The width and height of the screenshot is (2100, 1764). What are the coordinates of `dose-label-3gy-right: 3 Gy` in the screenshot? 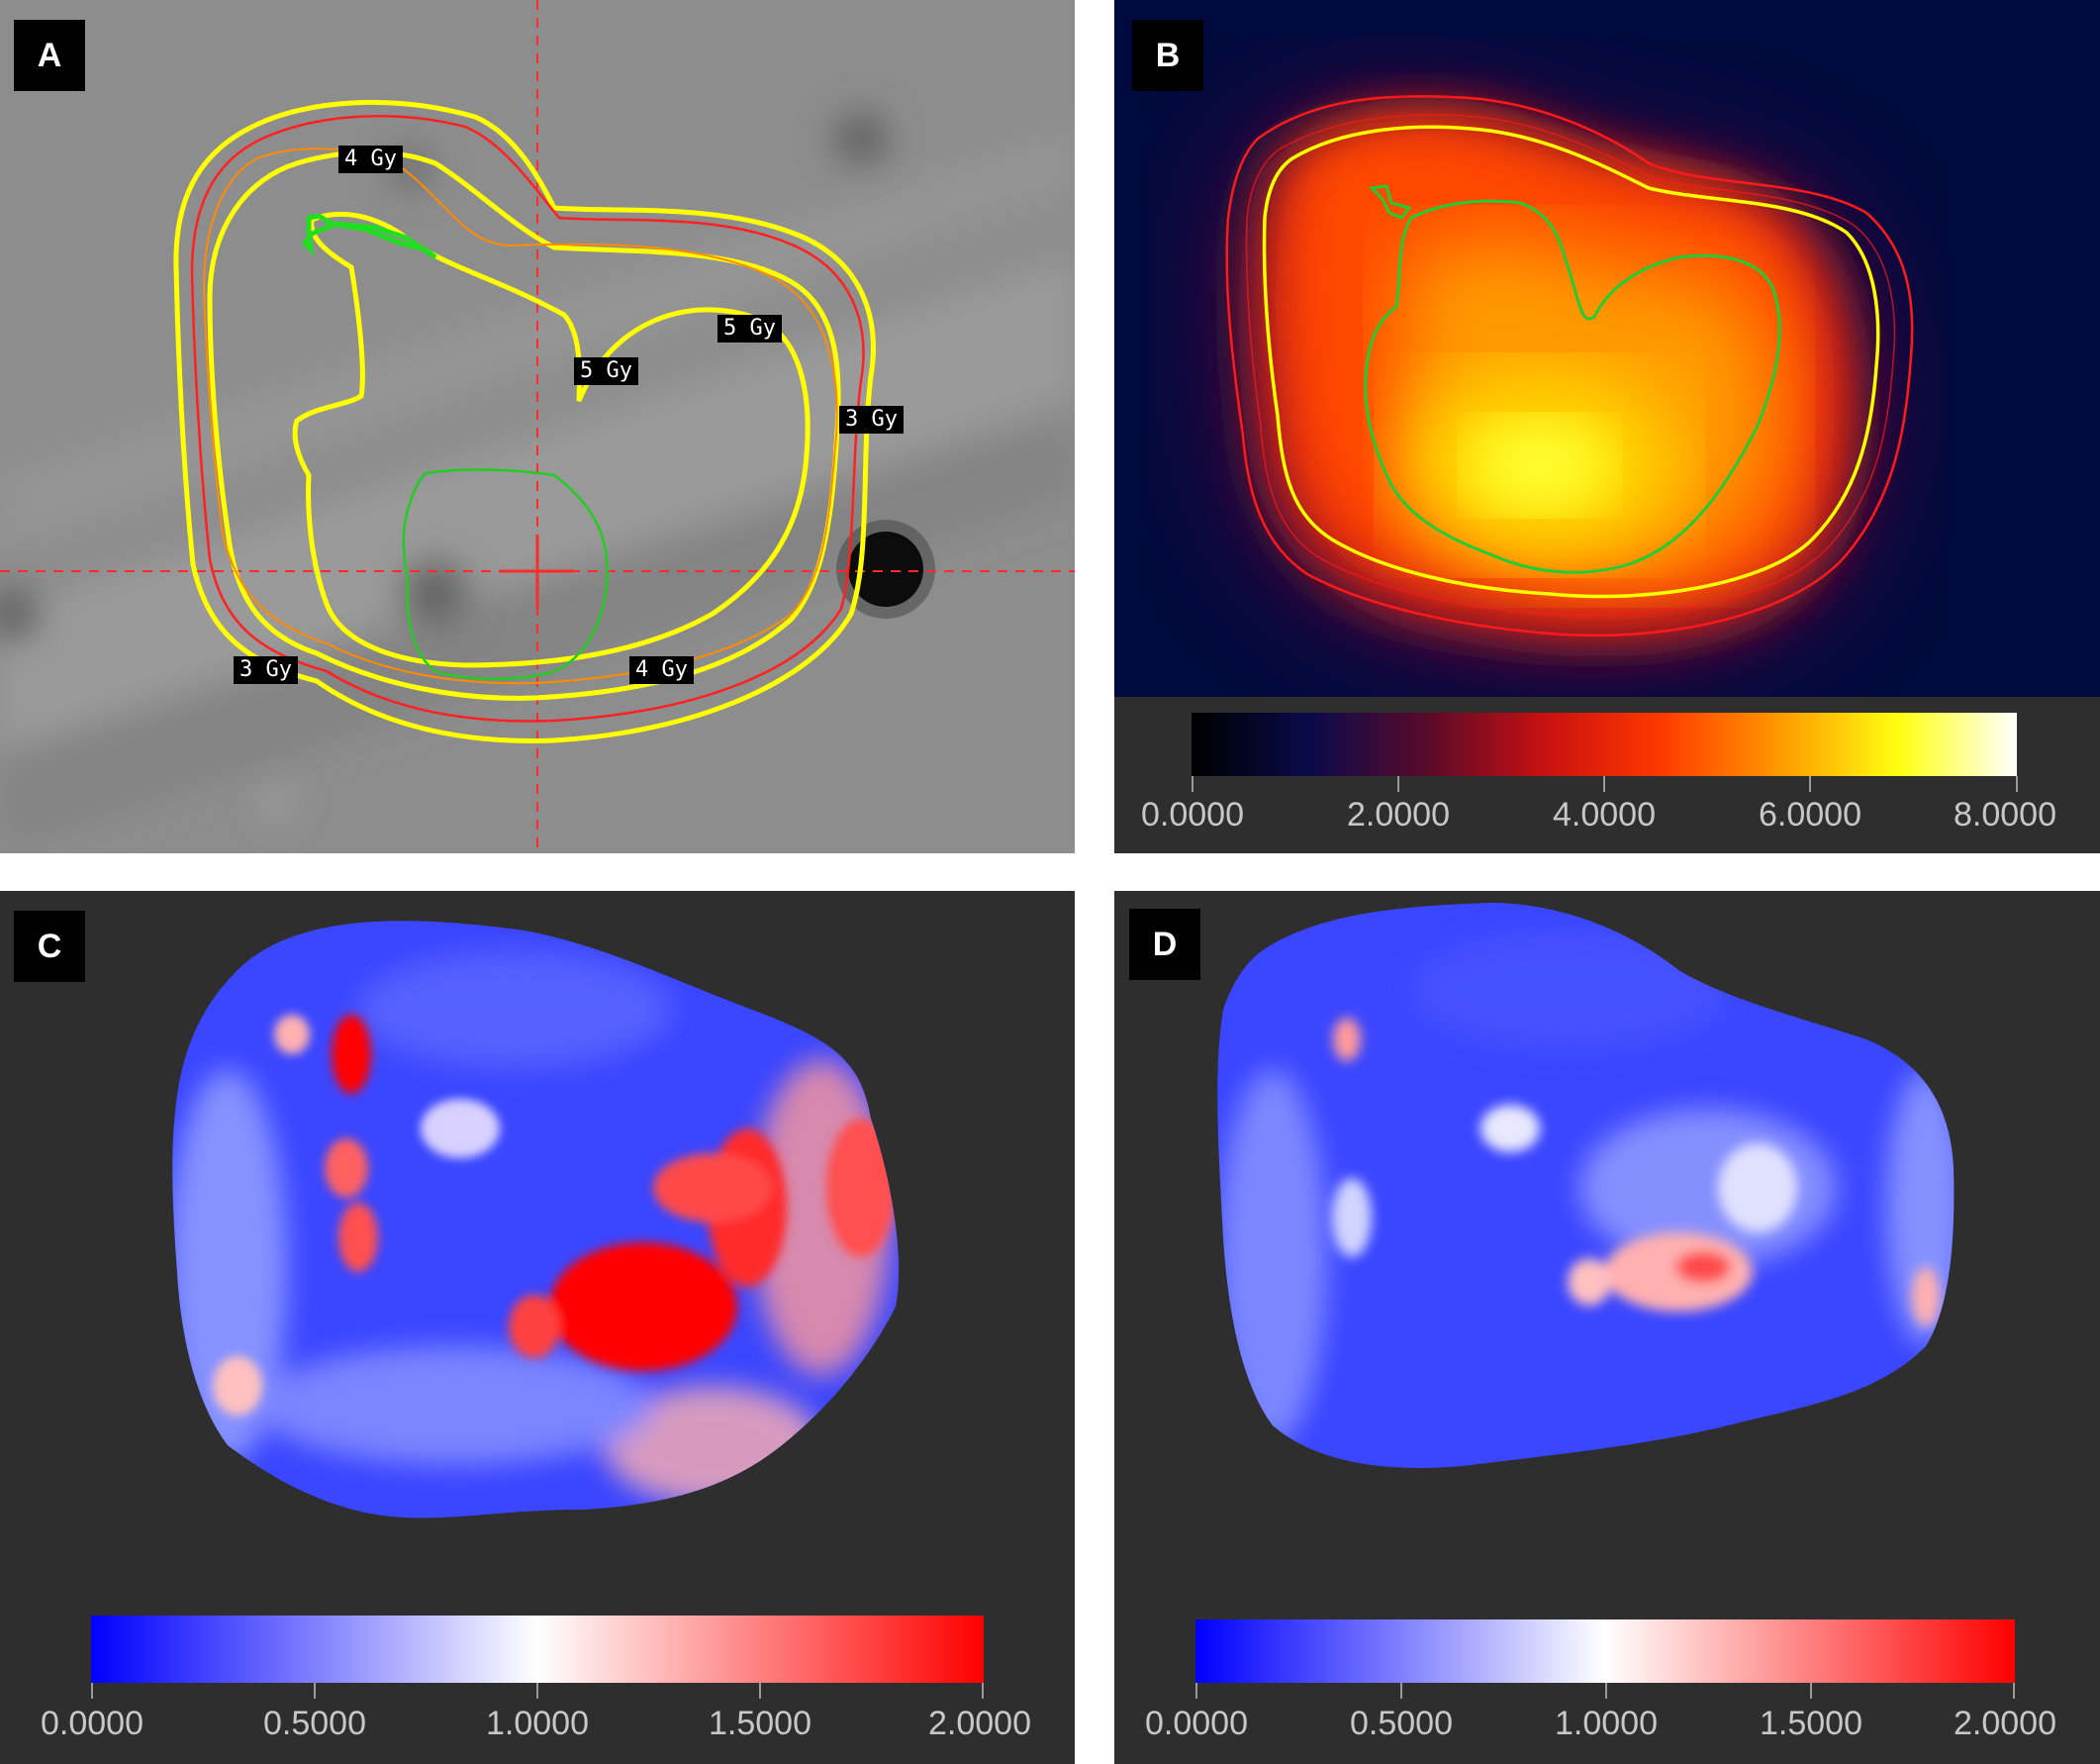 It's located at (871, 420).